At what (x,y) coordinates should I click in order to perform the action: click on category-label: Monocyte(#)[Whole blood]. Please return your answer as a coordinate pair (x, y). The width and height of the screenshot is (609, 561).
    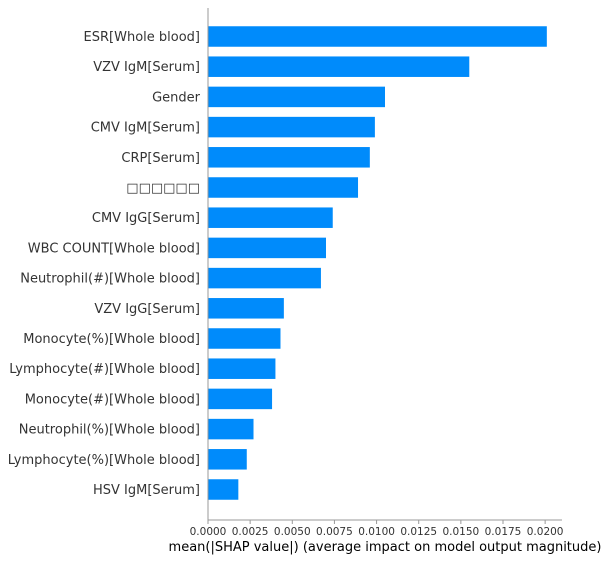
    Looking at the image, I should click on (112, 399).